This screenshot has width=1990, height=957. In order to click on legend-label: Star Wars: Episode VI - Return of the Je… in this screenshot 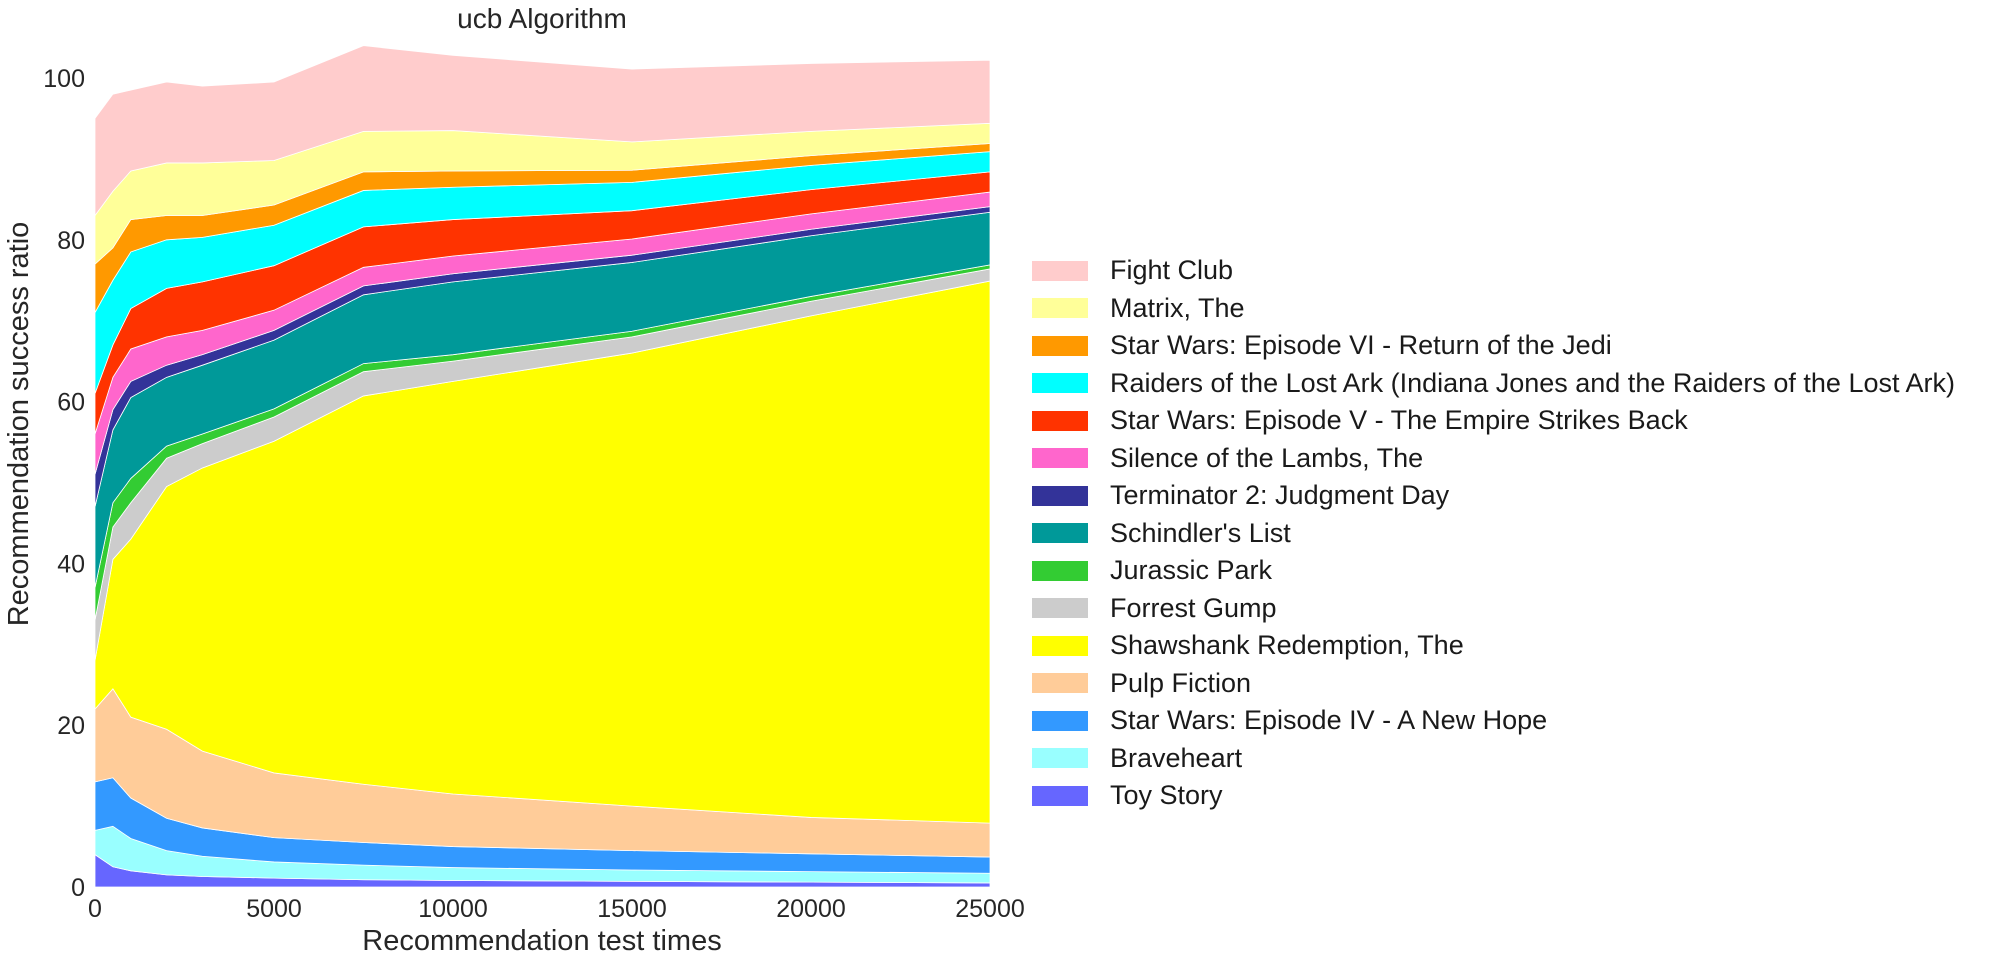, I will do `click(1361, 345)`.